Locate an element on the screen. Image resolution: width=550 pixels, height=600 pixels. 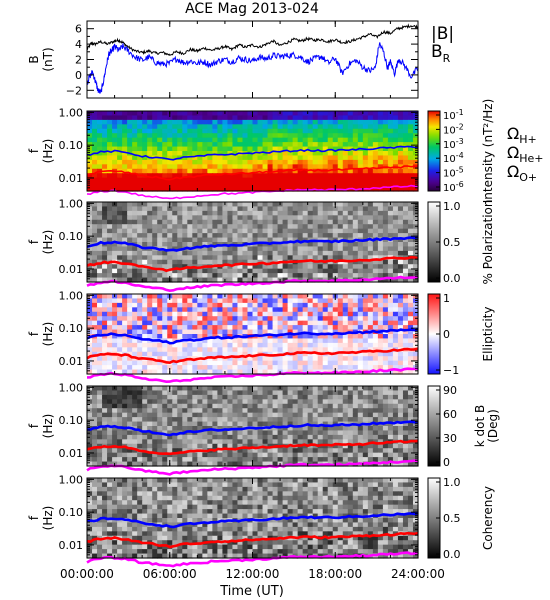
colorbar-tick-label: 1 is located at coordinates (446, 298).